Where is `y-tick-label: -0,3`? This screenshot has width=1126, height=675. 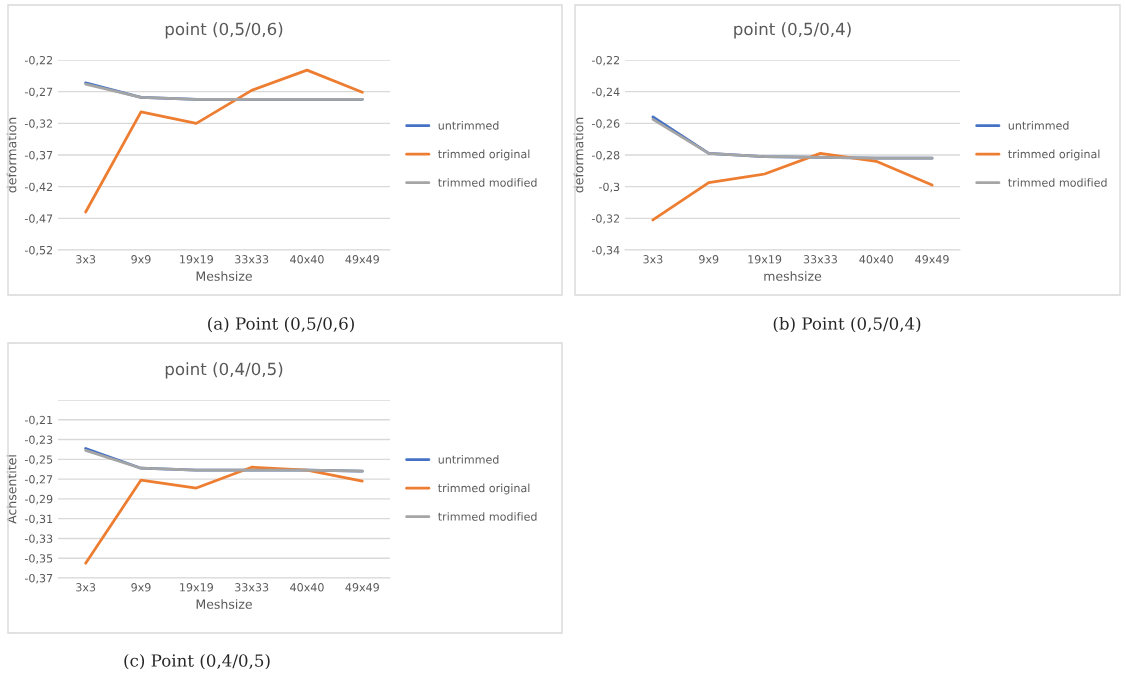 y-tick-label: -0,3 is located at coordinates (609, 187).